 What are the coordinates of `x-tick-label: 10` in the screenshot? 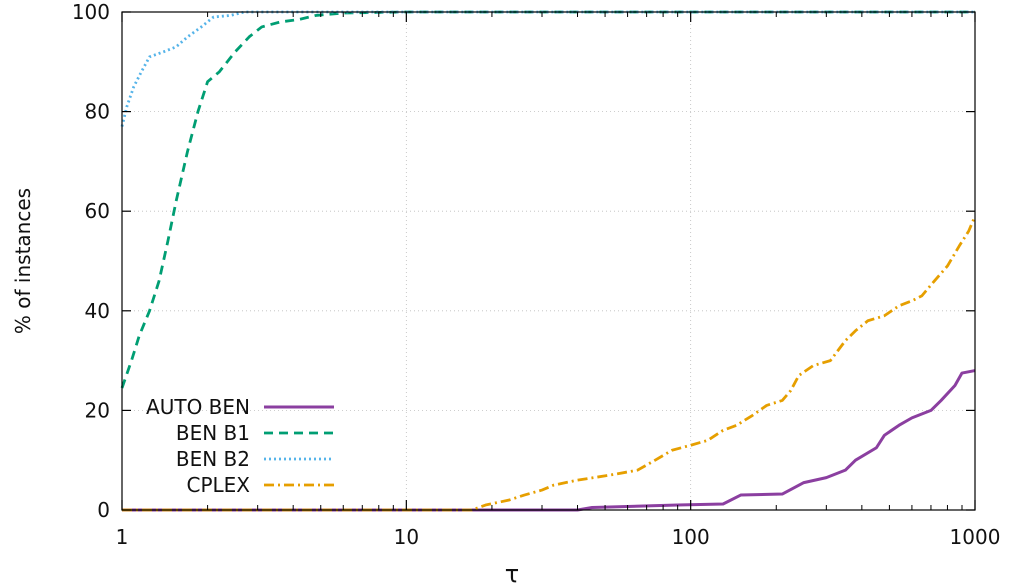 It's located at (406, 537).